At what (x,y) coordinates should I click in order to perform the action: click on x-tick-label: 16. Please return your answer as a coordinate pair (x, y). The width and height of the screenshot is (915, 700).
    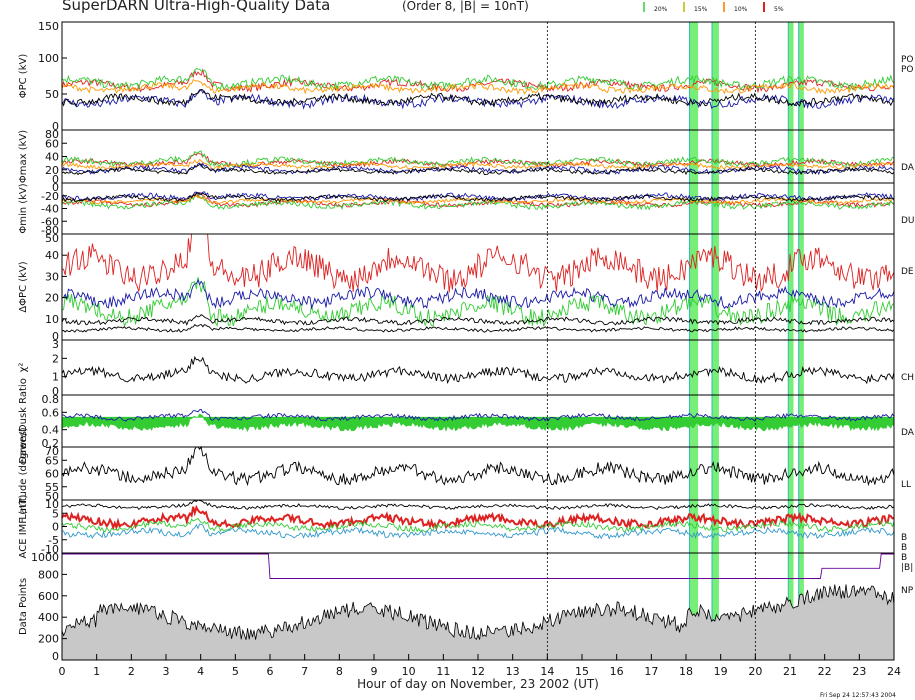
    Looking at the image, I should click on (617, 671).